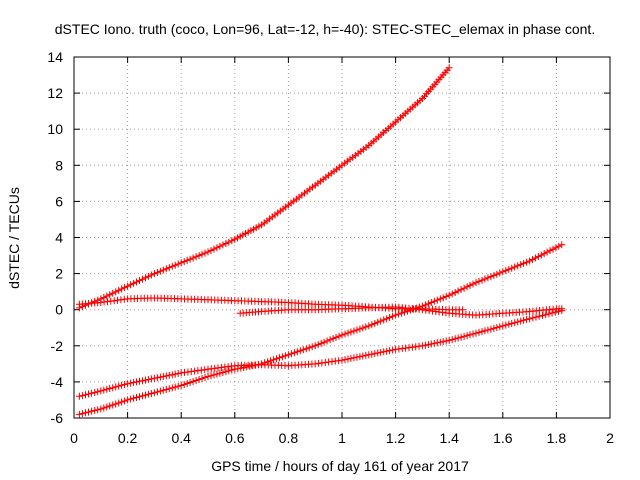  What do you see at coordinates (59, 201) in the screenshot?
I see `y-tick-label: 6` at bounding box center [59, 201].